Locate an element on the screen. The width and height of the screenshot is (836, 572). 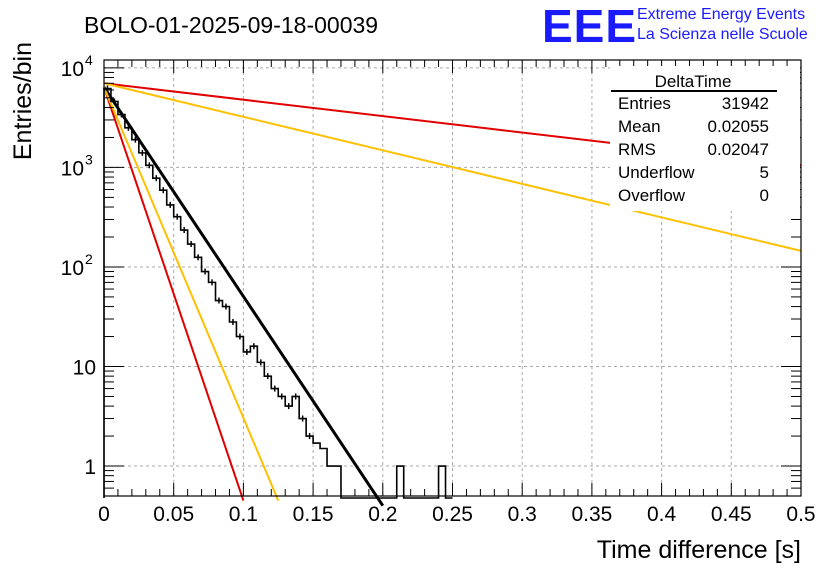
x-axis-title: Time difference [s] is located at coordinates (699, 550).